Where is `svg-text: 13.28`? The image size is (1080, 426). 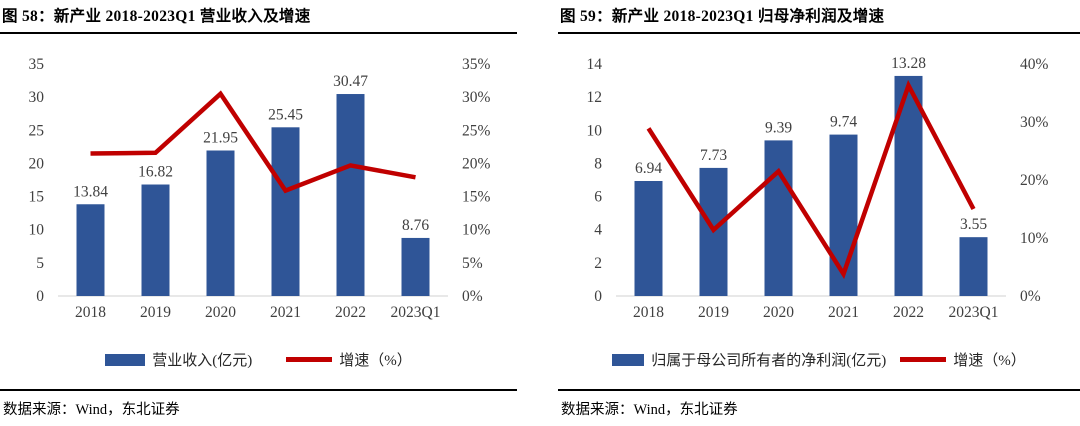 svg-text: 13.28 is located at coordinates (908, 63).